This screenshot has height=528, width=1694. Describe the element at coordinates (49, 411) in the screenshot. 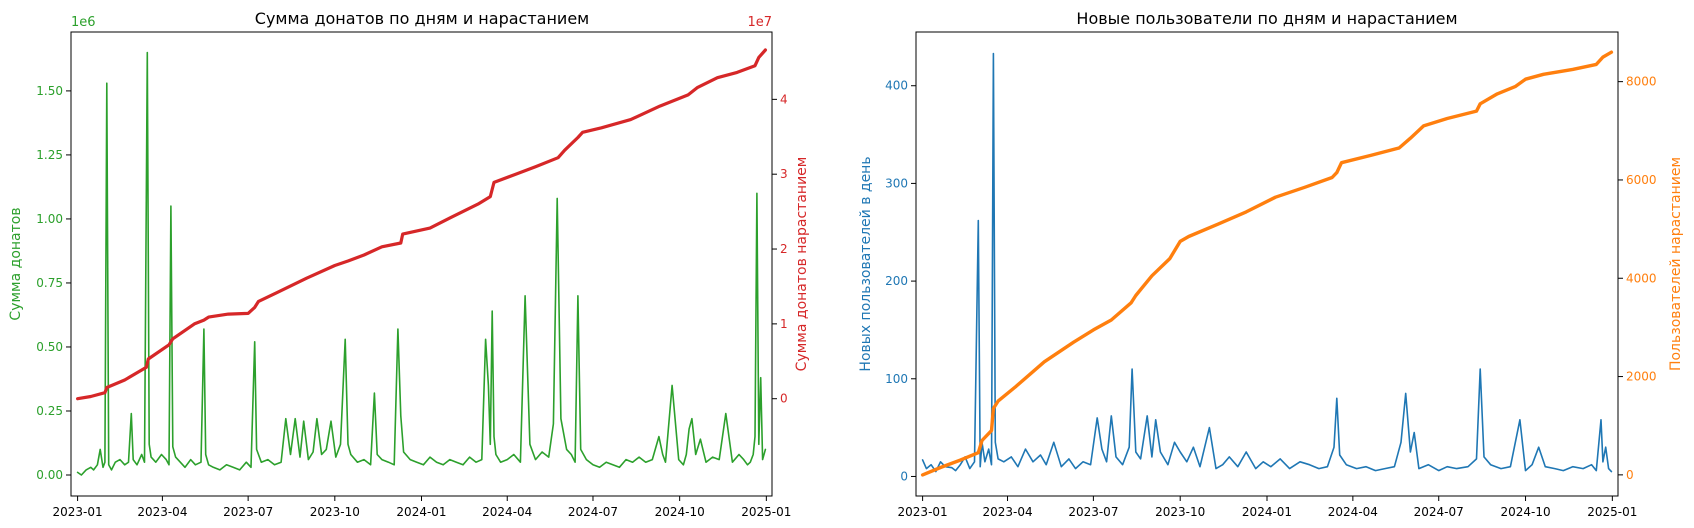

I see `y-left-tick-label: 0.25` at that location.